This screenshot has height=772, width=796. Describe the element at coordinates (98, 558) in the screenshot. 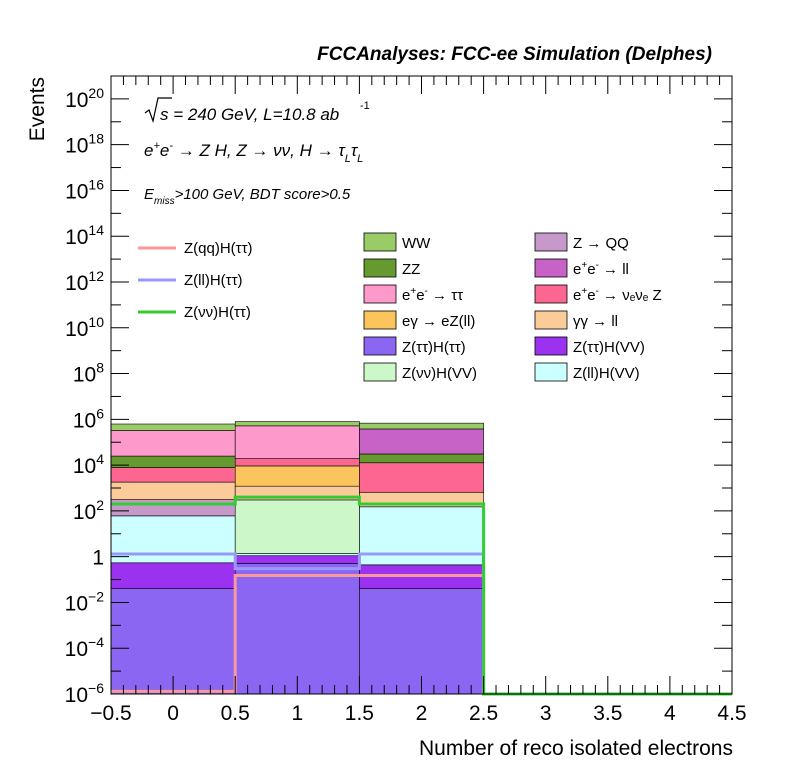

I see `y-tick-label: 1` at that location.